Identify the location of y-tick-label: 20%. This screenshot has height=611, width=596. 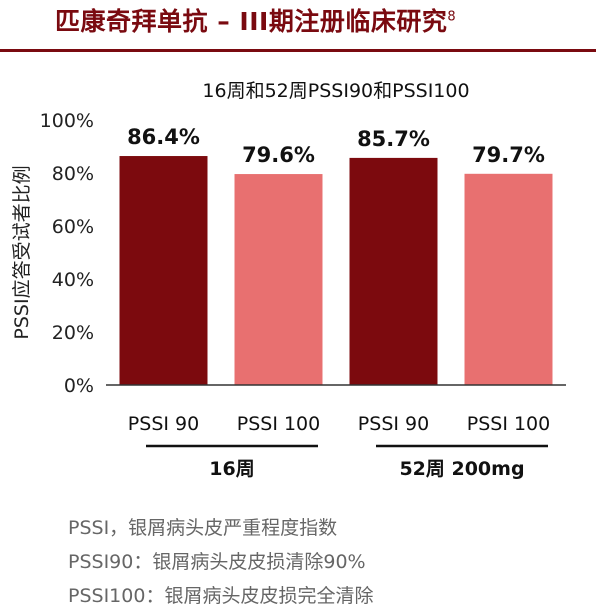
(73, 333).